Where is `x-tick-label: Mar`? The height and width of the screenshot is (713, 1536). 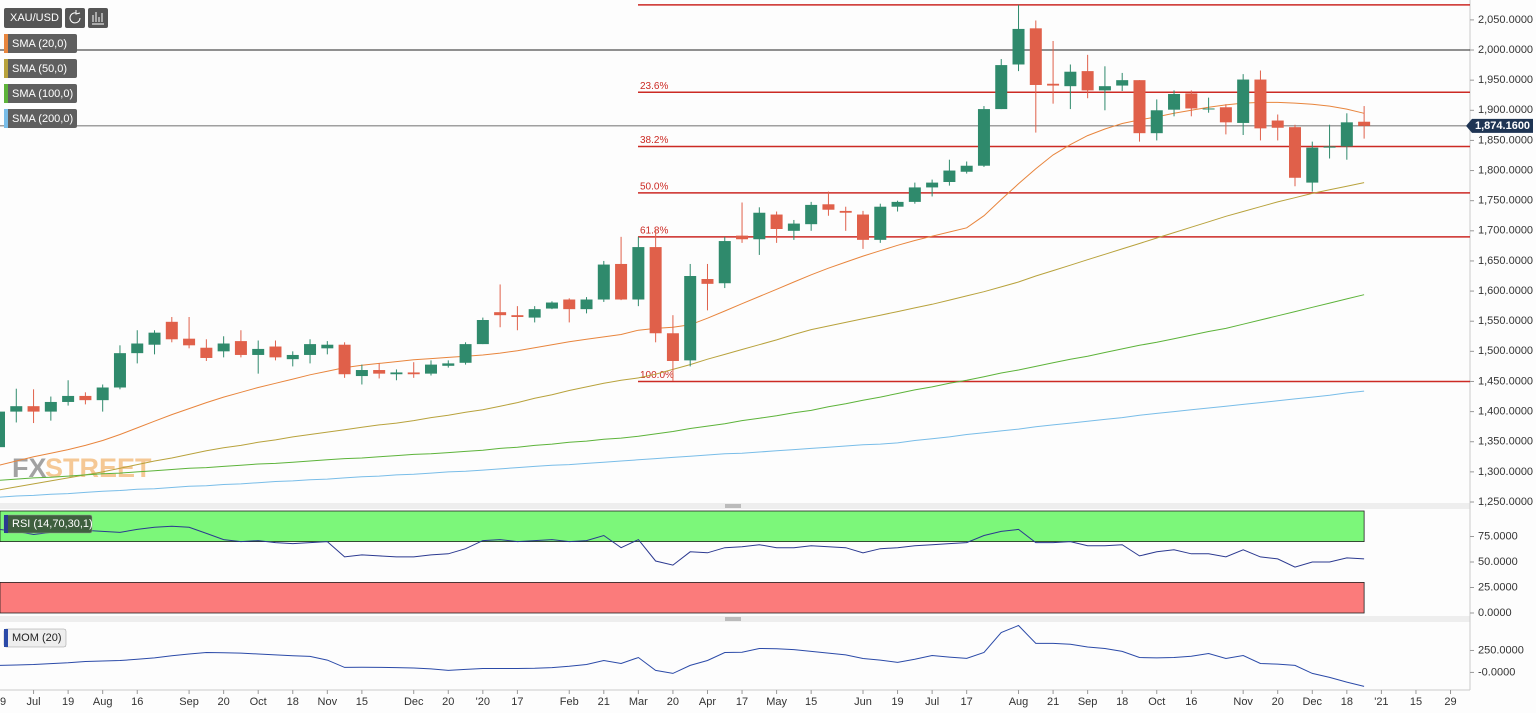
x-tick-label: Mar is located at coordinates (638, 702).